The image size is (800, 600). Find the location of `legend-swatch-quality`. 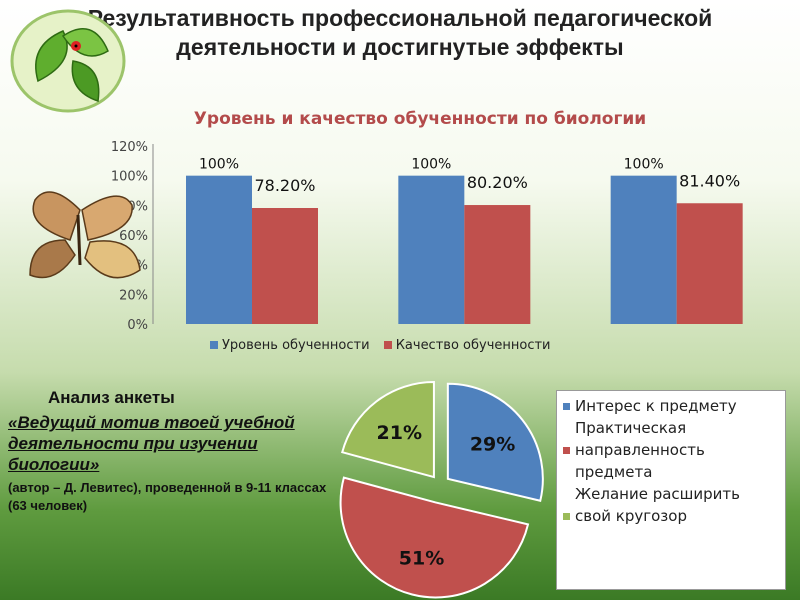

legend-swatch-quality is located at coordinates (387, 345).